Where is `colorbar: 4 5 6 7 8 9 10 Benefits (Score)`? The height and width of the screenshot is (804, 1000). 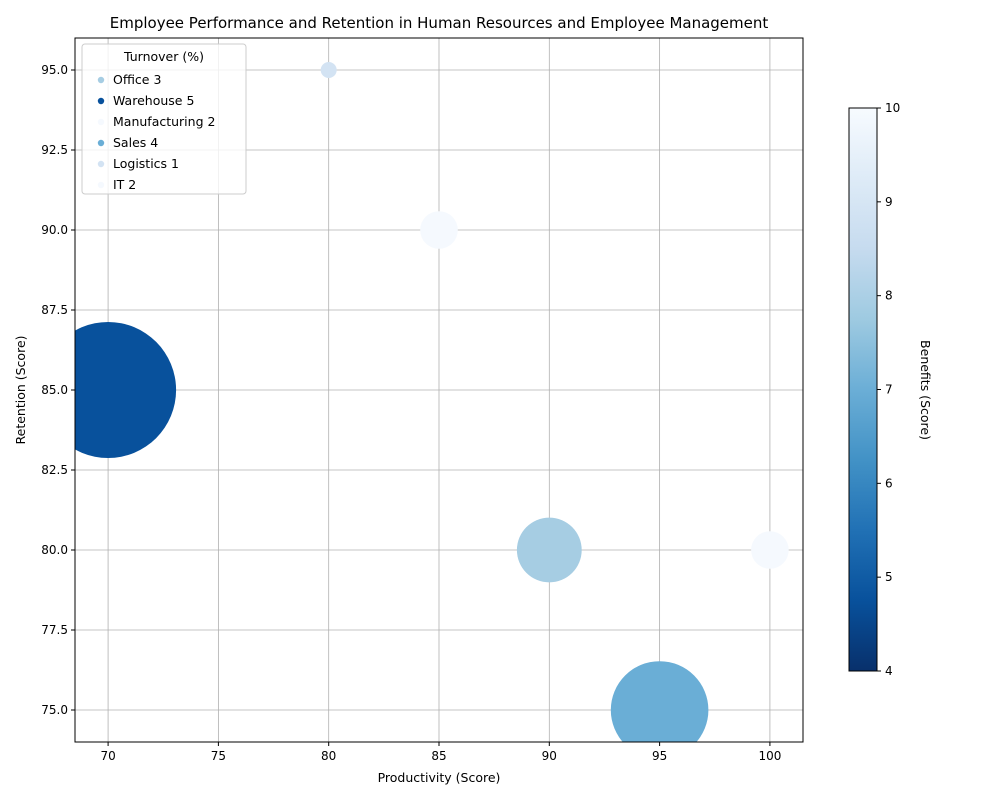 colorbar: 4 5 6 7 8 9 10 Benefits (Score) is located at coordinates (890, 389).